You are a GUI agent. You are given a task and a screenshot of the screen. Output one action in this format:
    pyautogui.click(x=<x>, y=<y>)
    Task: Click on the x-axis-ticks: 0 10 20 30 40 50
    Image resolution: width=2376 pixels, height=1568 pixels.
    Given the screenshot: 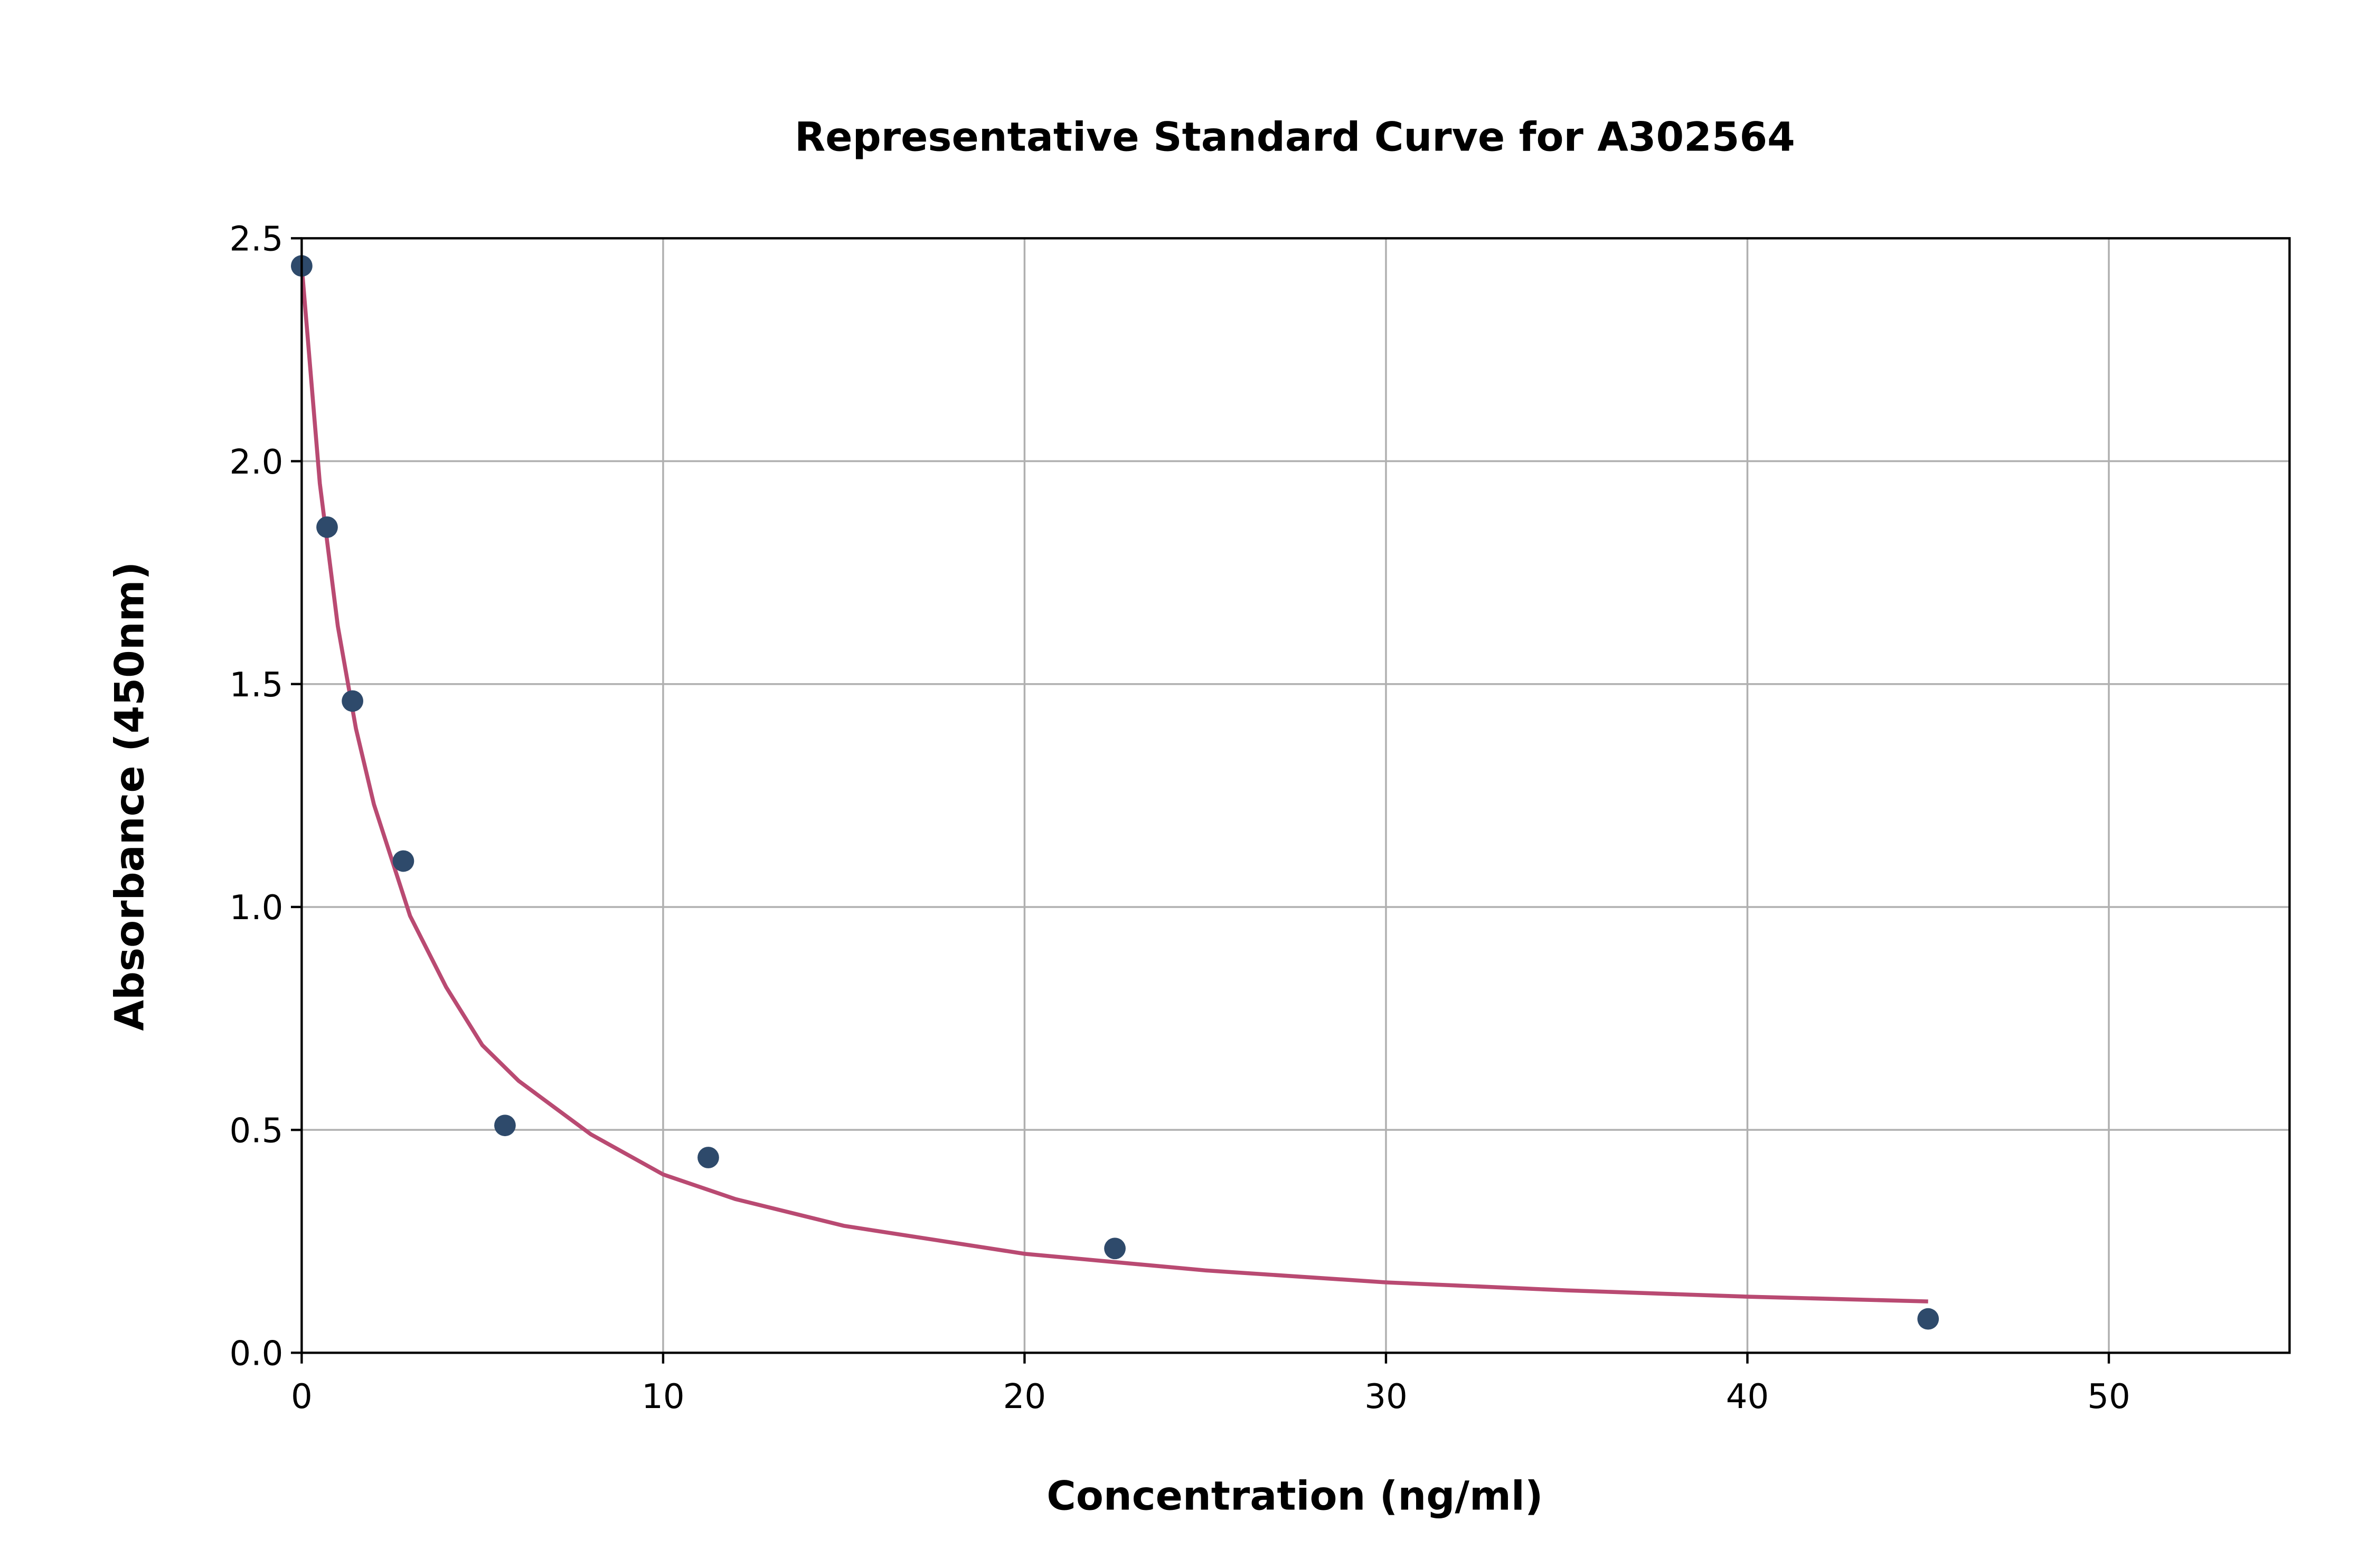 What is the action you would take?
    pyautogui.click(x=1211, y=1384)
    